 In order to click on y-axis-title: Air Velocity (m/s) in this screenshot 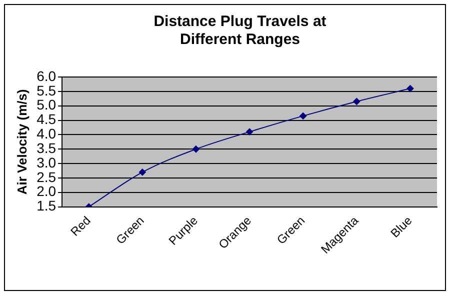, I will do `click(22, 142)`.